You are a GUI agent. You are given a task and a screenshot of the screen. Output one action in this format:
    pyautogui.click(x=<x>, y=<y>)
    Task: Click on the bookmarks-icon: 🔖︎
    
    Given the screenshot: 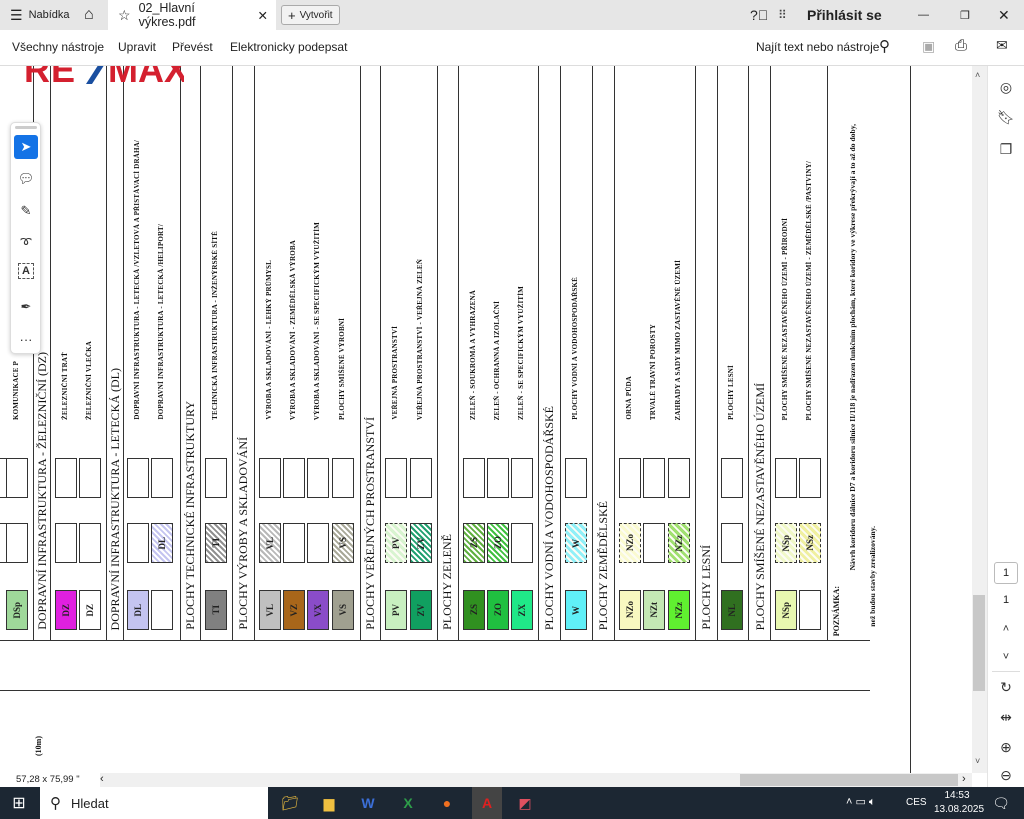 What is the action you would take?
    pyautogui.click(x=1006, y=116)
    